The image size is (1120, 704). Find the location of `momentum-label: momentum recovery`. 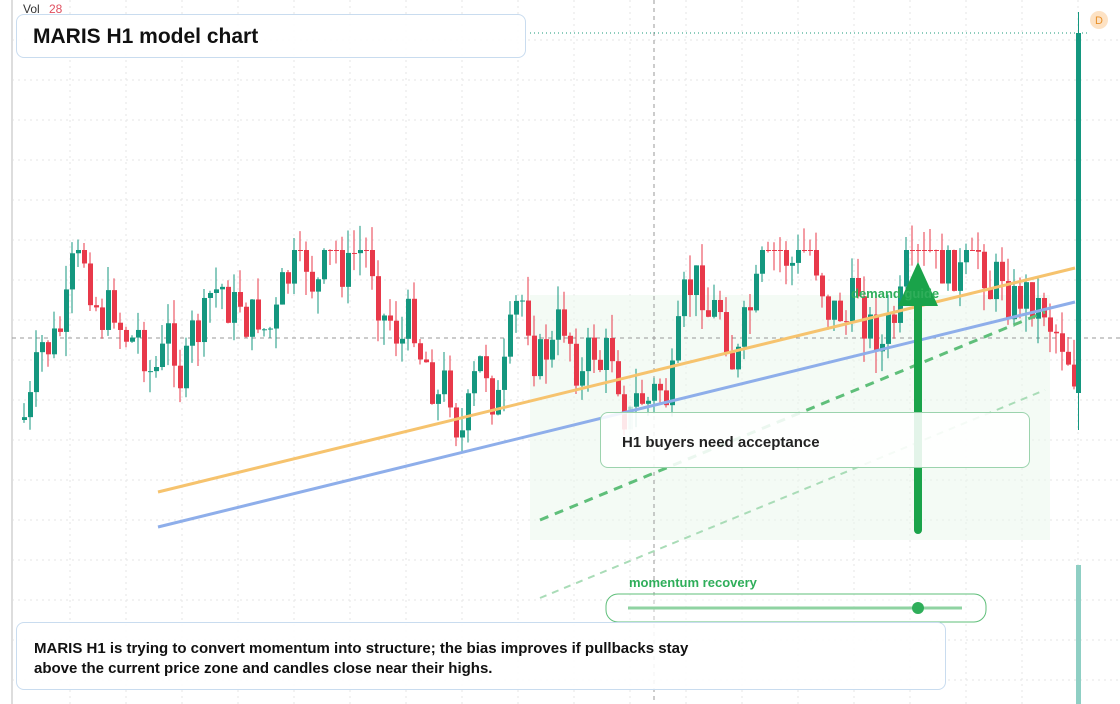

momentum-label: momentum recovery is located at coordinates (693, 582).